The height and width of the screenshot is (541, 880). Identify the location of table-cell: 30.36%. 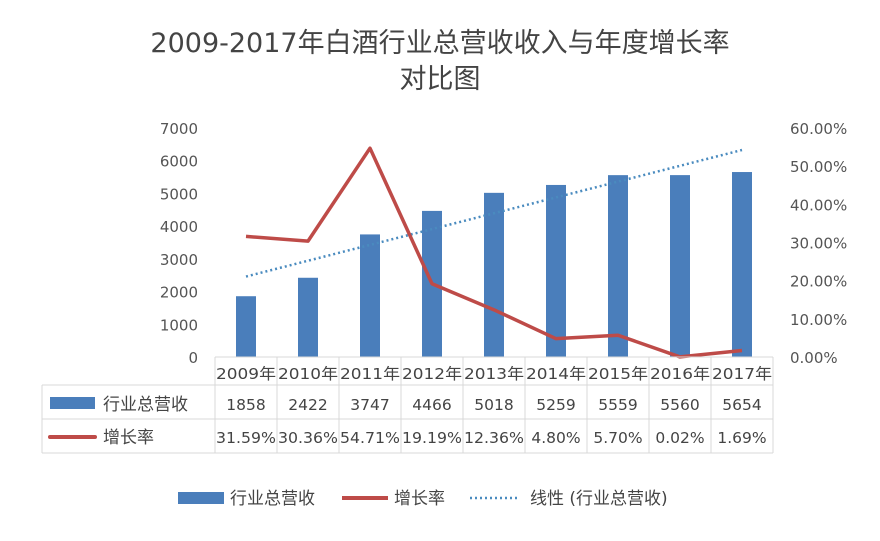
(308, 438).